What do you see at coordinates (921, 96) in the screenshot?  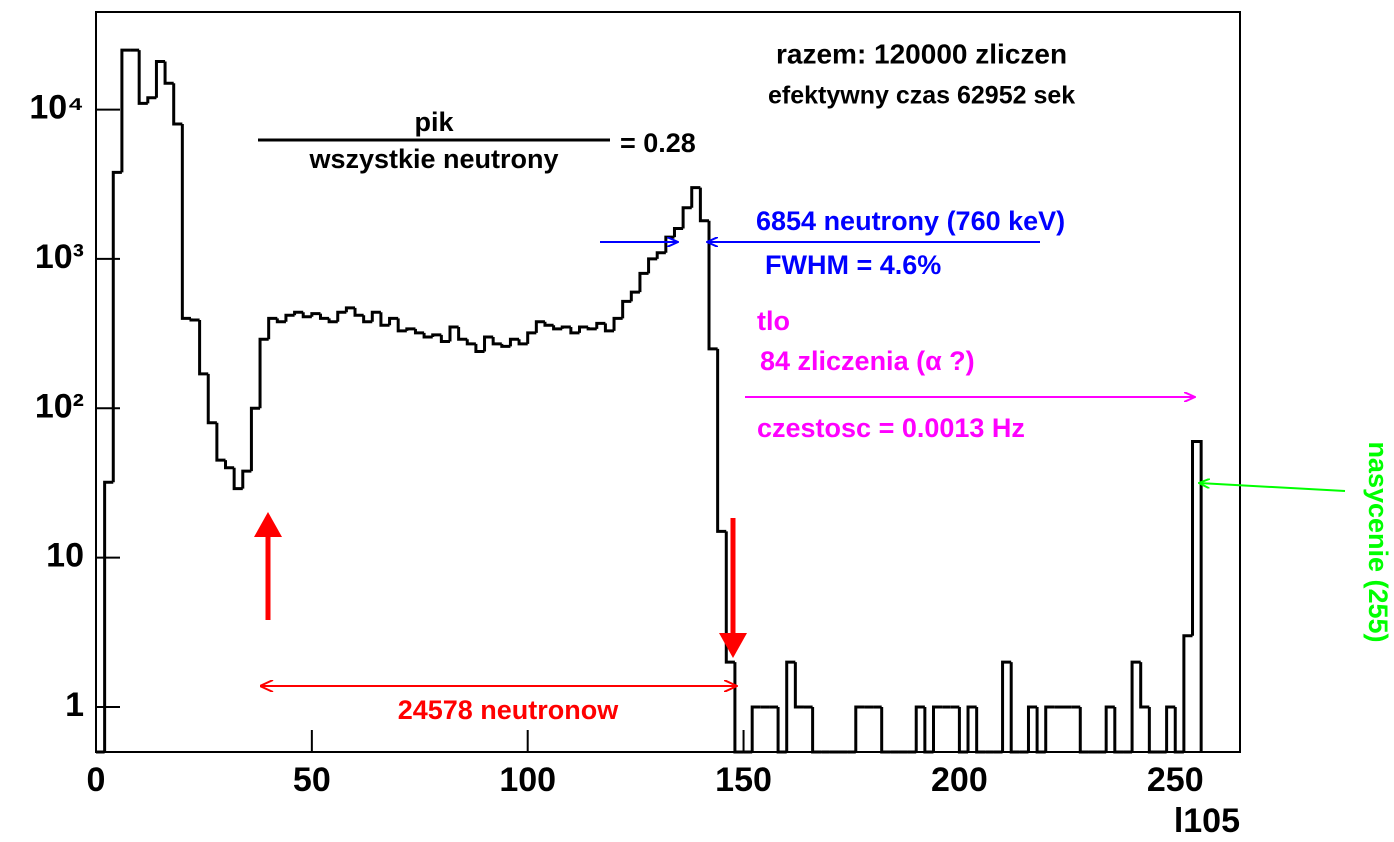 I see `annotation: efektywny czas 62952 sek` at bounding box center [921, 96].